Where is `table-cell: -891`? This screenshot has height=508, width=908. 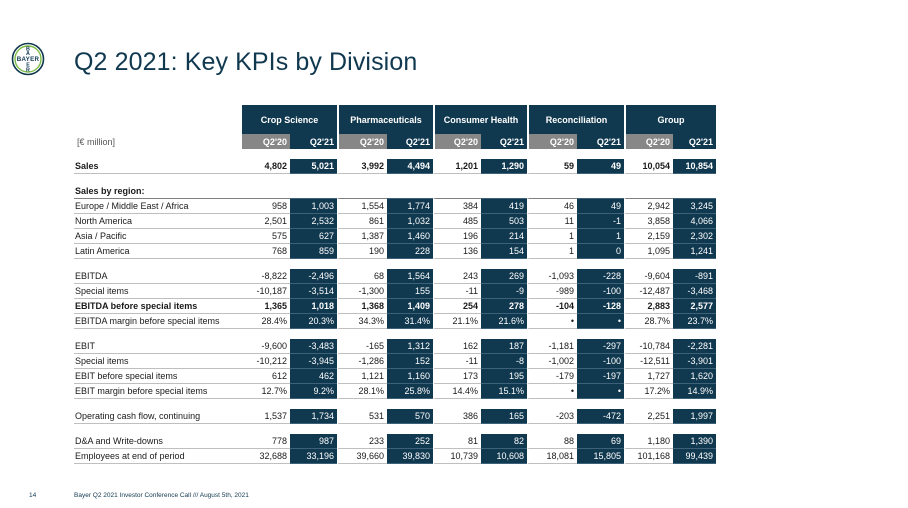 table-cell: -891 is located at coordinates (694, 276).